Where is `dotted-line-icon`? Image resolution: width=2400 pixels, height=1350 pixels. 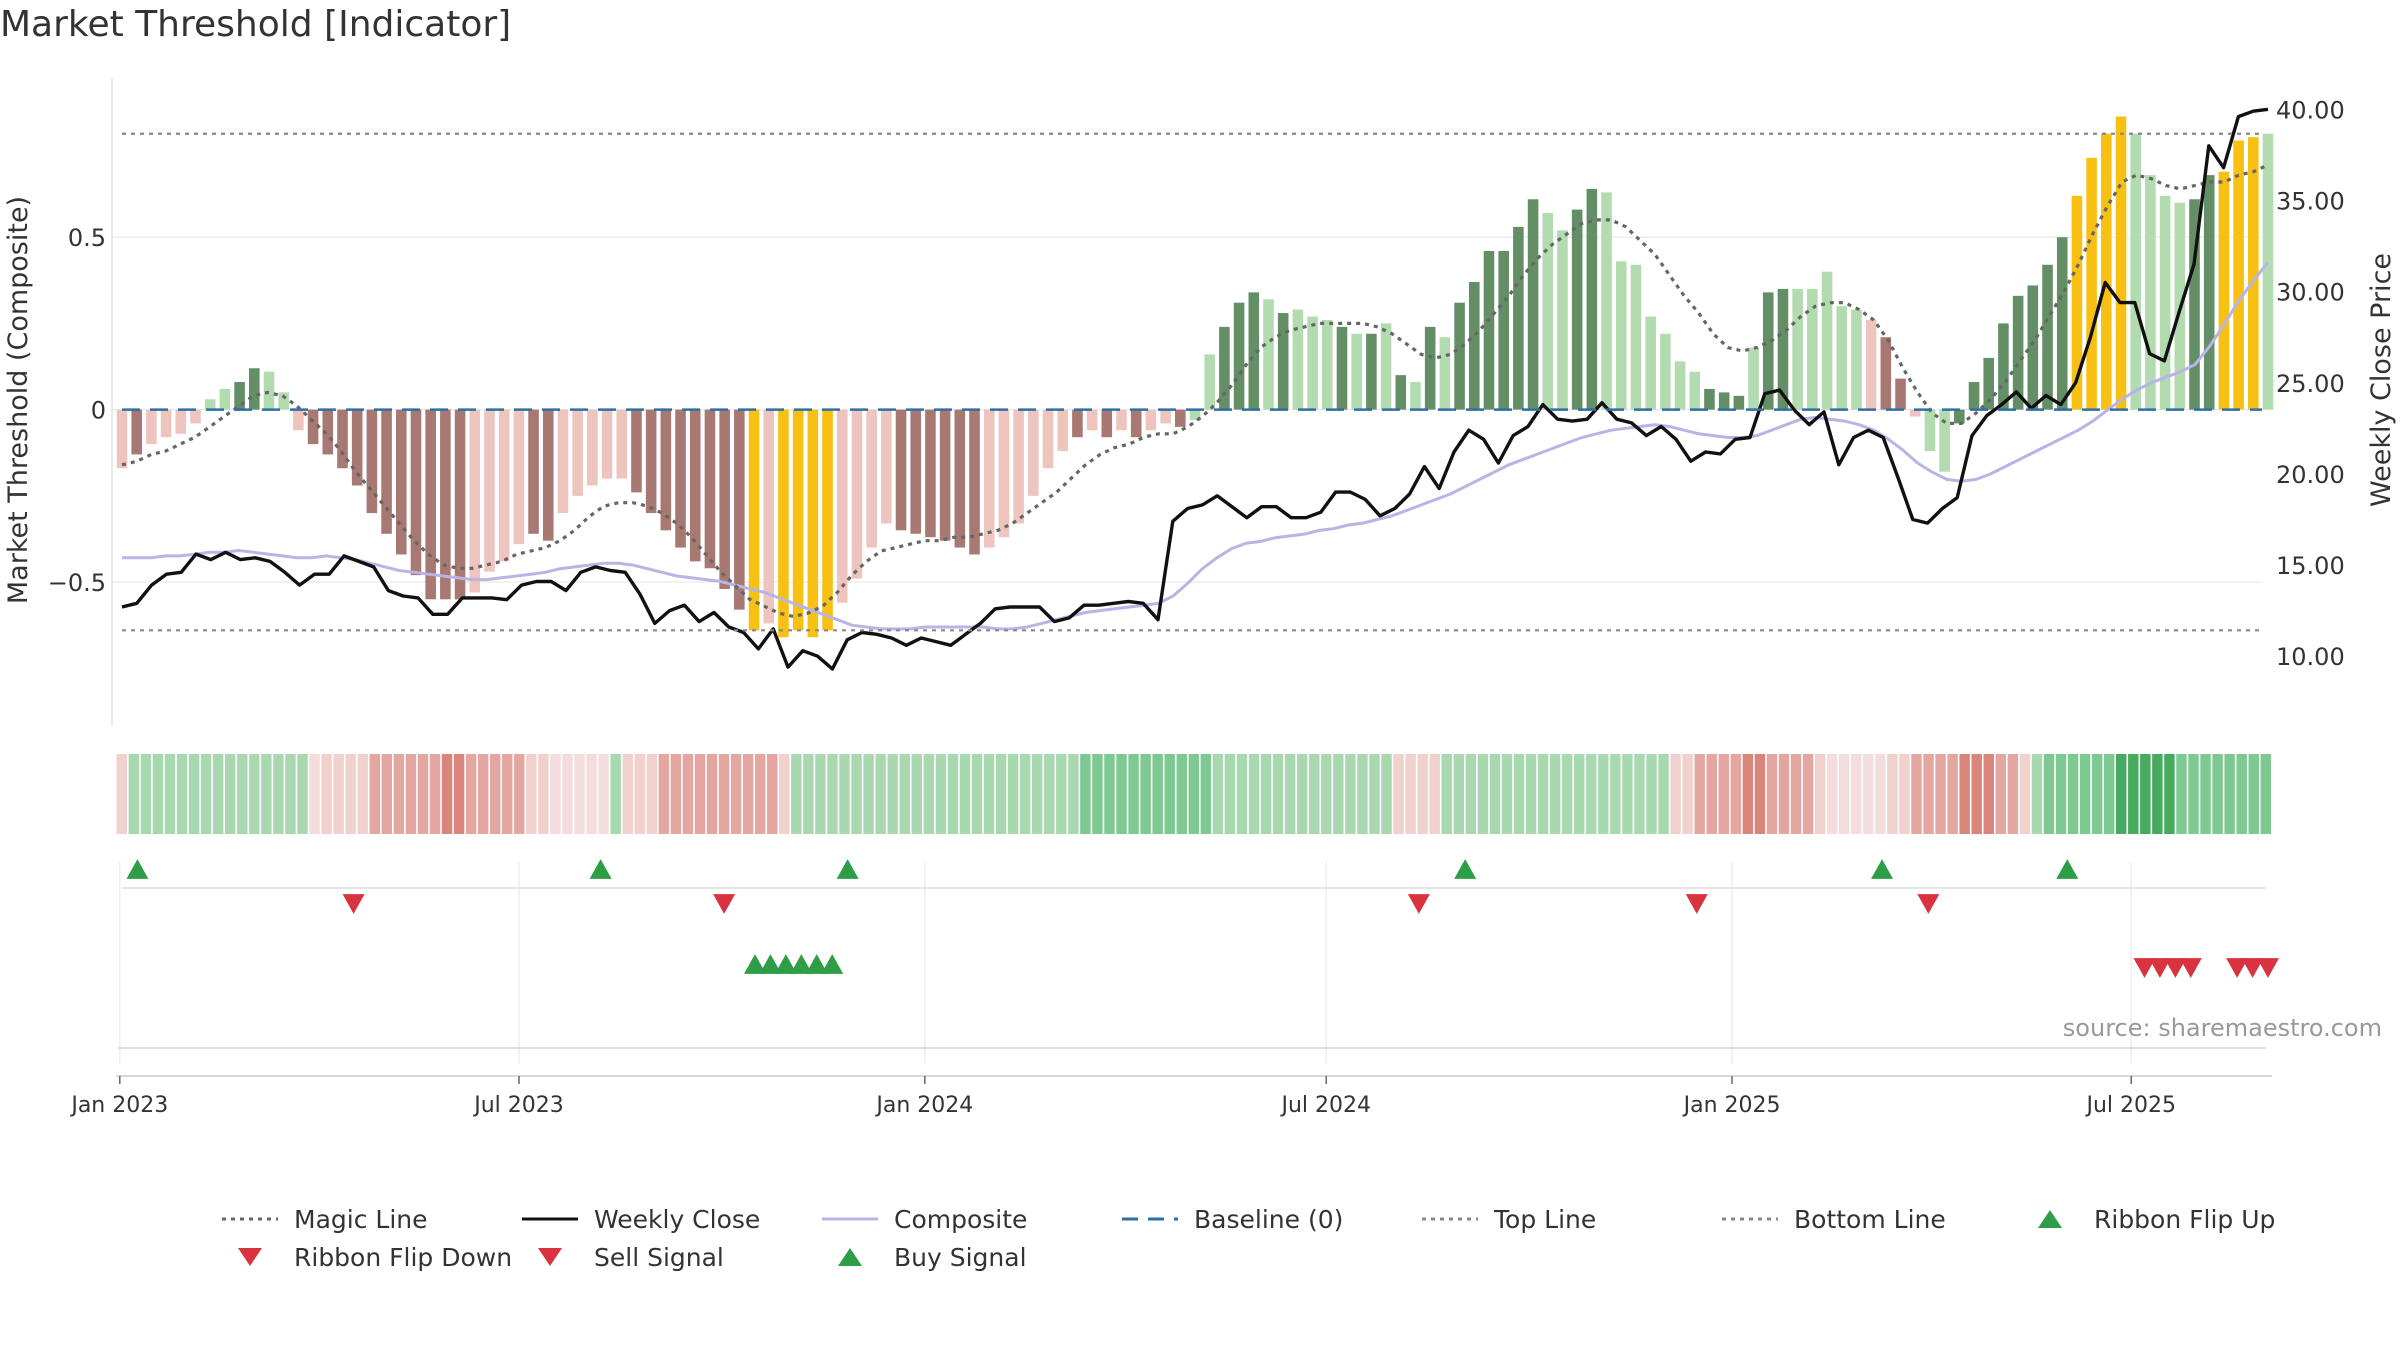 dotted-line-icon is located at coordinates (1450, 1219).